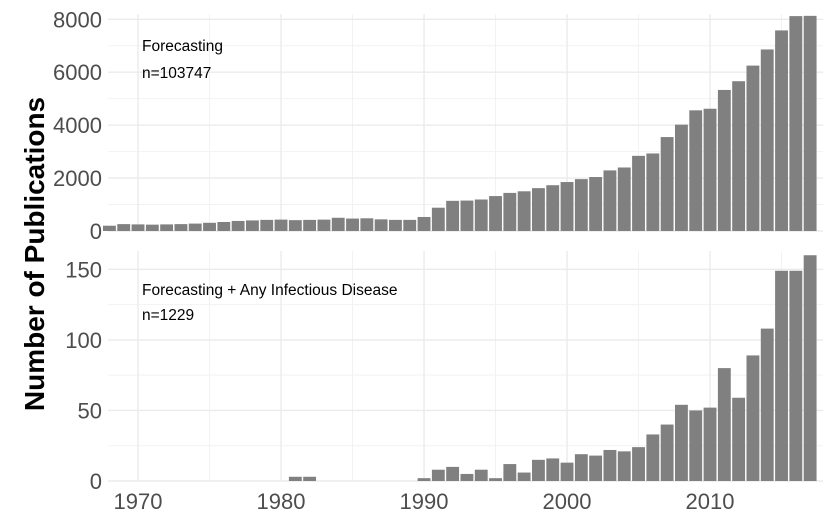 The width and height of the screenshot is (830, 529). Describe the element at coordinates (182, 46) in the screenshot. I see `annotation-title-forecasting: Forecasting` at that location.